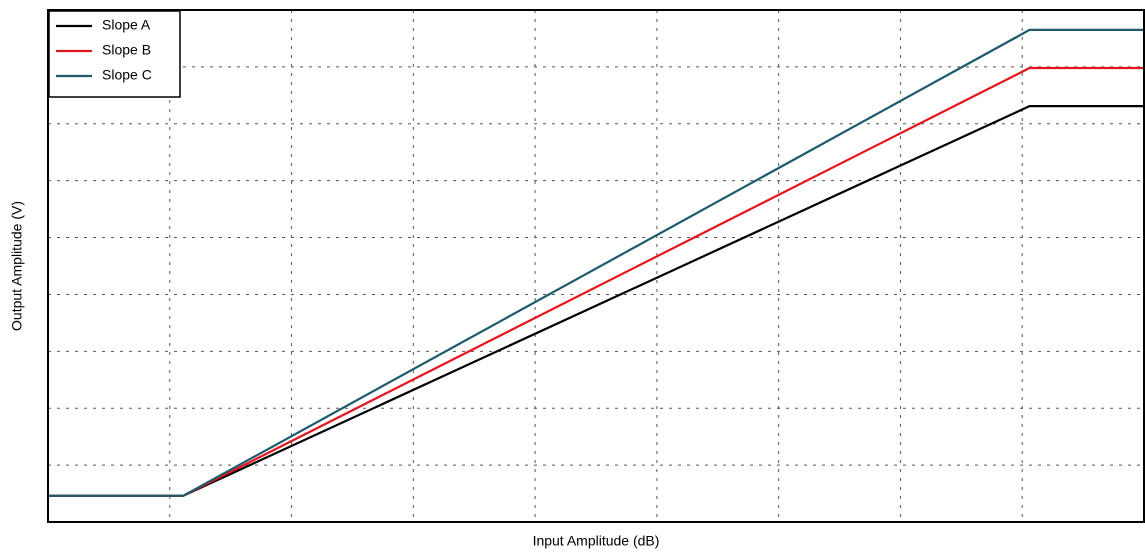 The image size is (1145, 552). Describe the element at coordinates (596, 541) in the screenshot. I see `x-axis-label: Input Amplitude (dB)` at that location.